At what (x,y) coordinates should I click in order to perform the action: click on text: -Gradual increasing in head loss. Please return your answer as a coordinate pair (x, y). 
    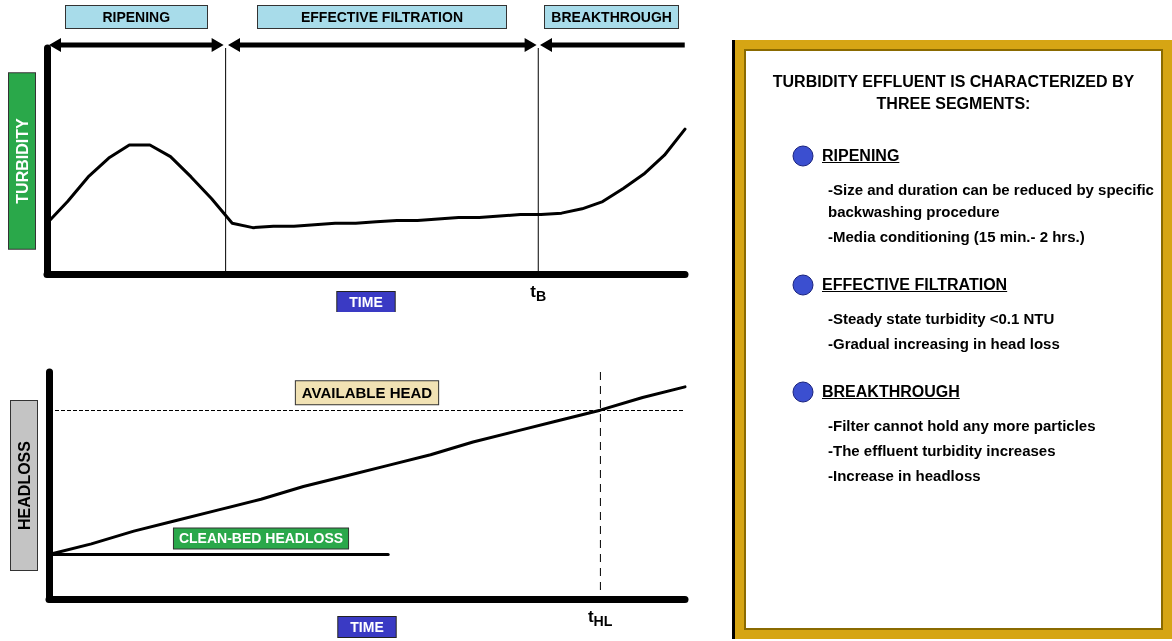
    Looking at the image, I should click on (944, 344).